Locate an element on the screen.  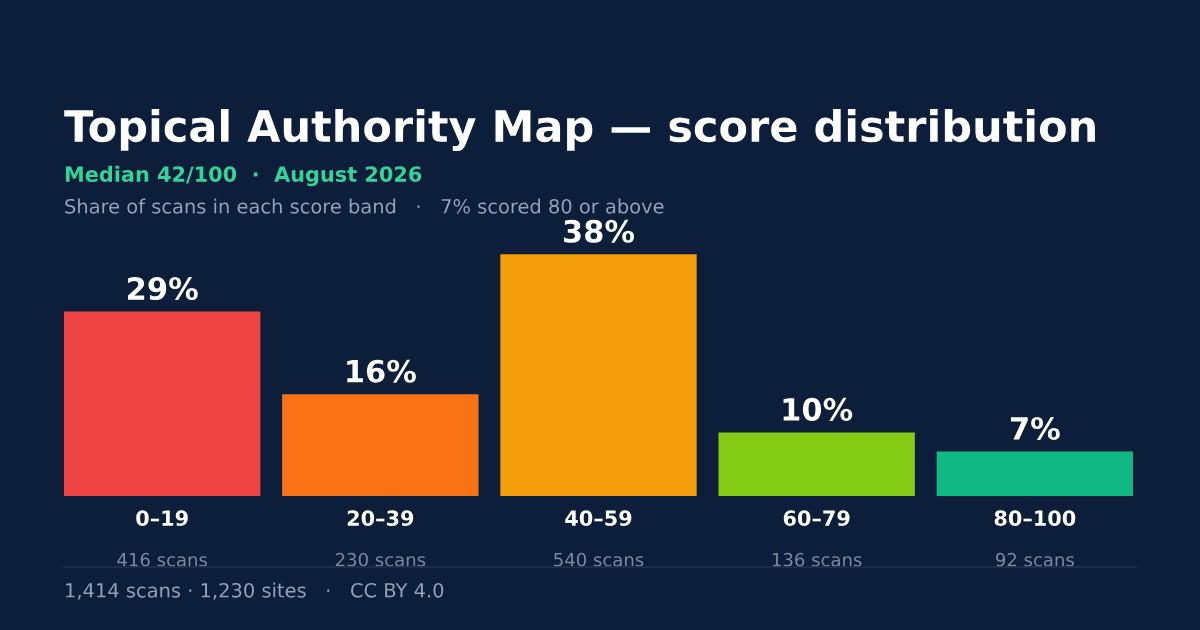
x-tick-label: 0–19 is located at coordinates (162, 518).